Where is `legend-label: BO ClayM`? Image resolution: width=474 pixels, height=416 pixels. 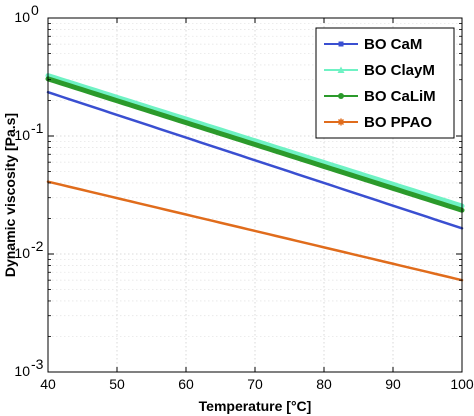 legend-label: BO ClayM is located at coordinates (399, 70).